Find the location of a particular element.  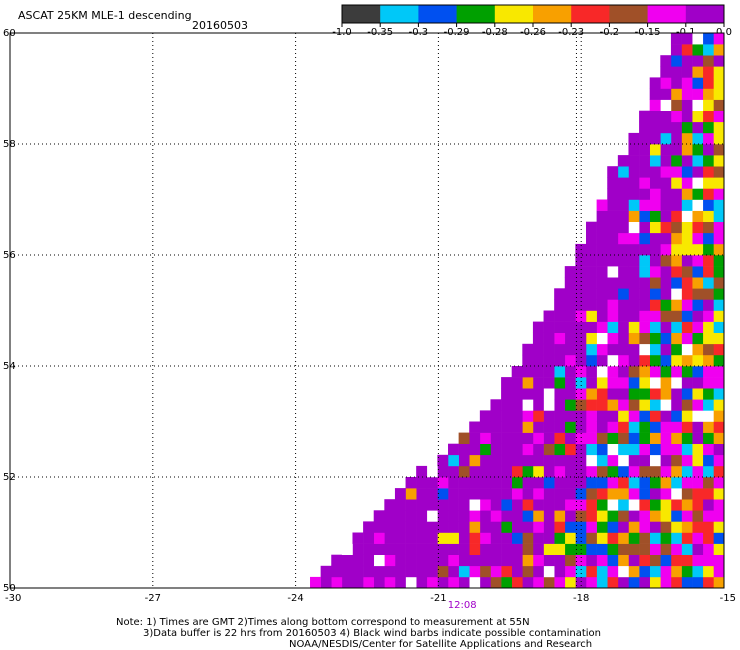

y-tick-label: 52 is located at coordinates (9, 477).